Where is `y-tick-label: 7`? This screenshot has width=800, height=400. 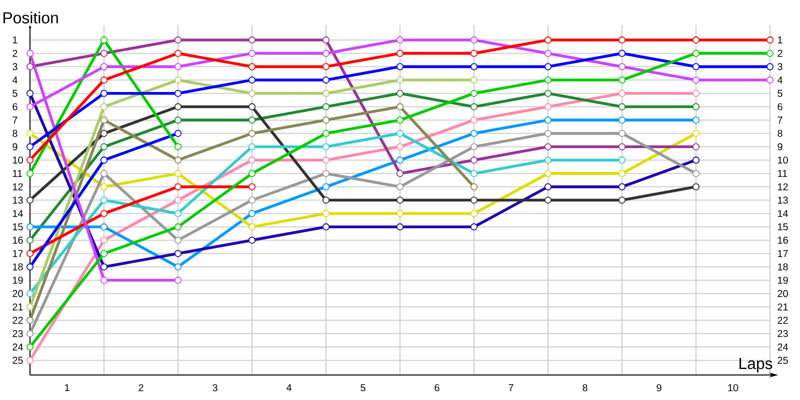 y-tick-label: 7 is located at coordinates (15, 120).